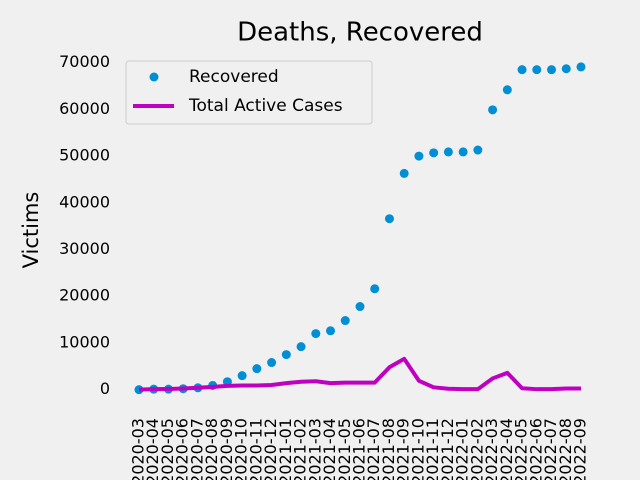  What do you see at coordinates (84, 295) in the screenshot?
I see `y-tick-label: 20000` at bounding box center [84, 295].